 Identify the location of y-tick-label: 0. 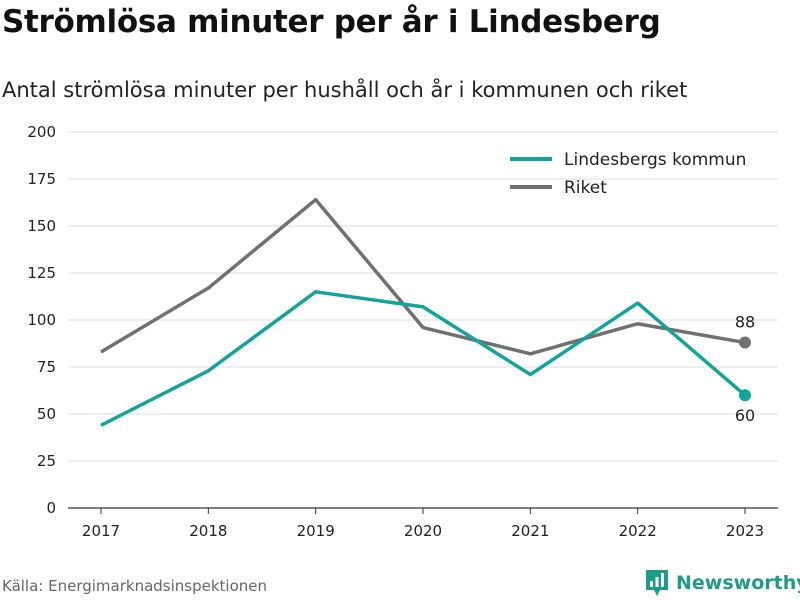
(51, 508).